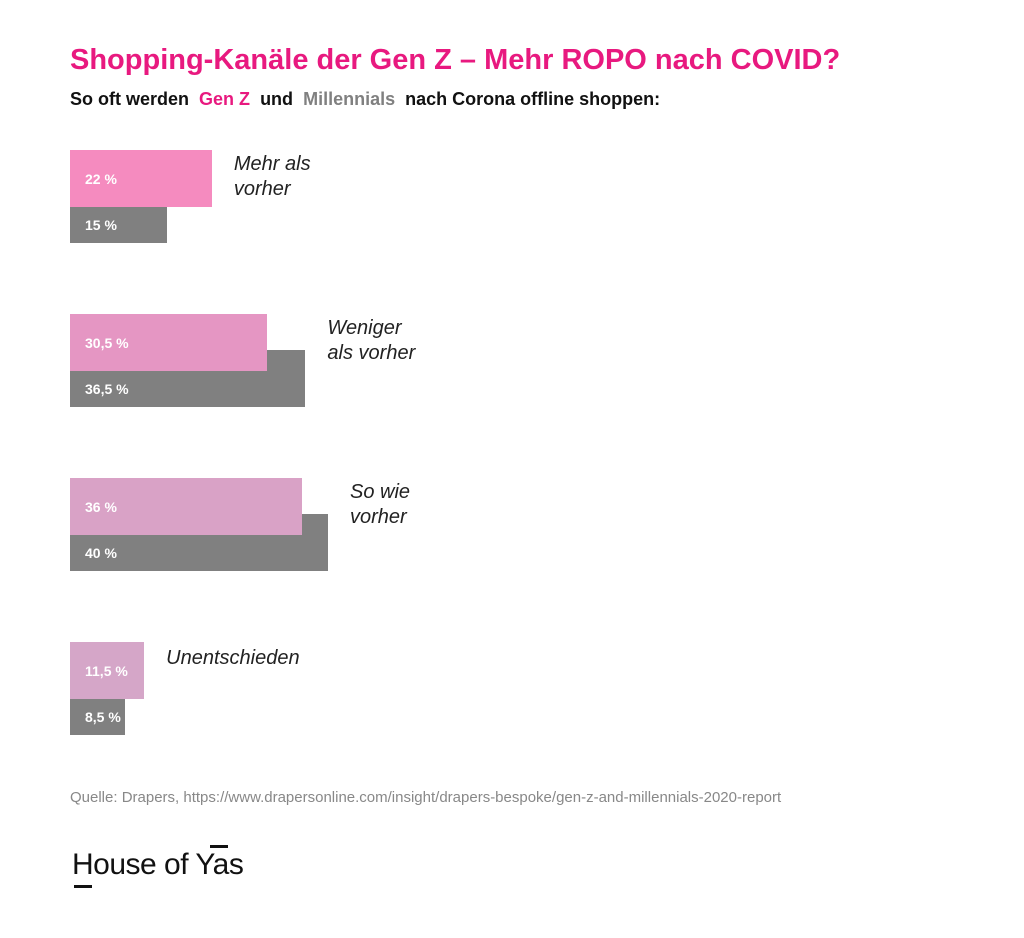 The image size is (1024, 938). Describe the element at coordinates (107, 389) in the screenshot. I see `value-label: 36,5 %` at that location.